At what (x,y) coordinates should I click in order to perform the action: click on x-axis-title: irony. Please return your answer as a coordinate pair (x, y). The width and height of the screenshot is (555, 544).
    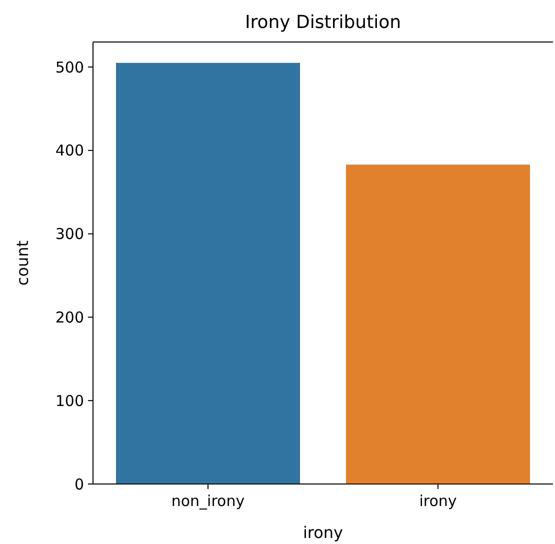
    Looking at the image, I should click on (323, 532).